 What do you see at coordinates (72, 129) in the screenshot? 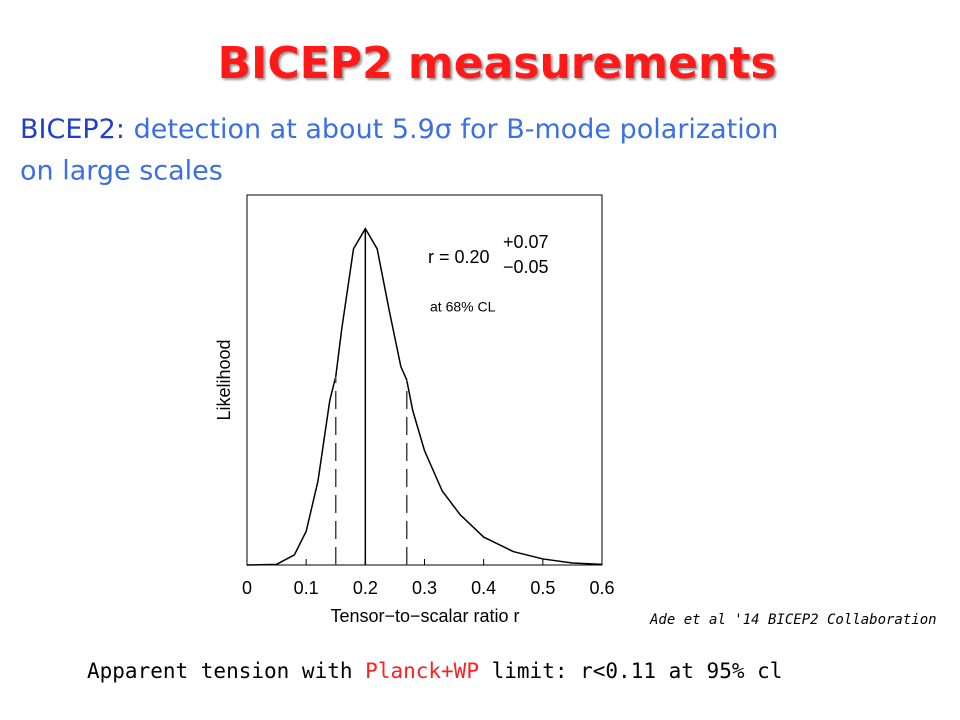
I see `subtitle-lead: BICEP2:` at bounding box center [72, 129].